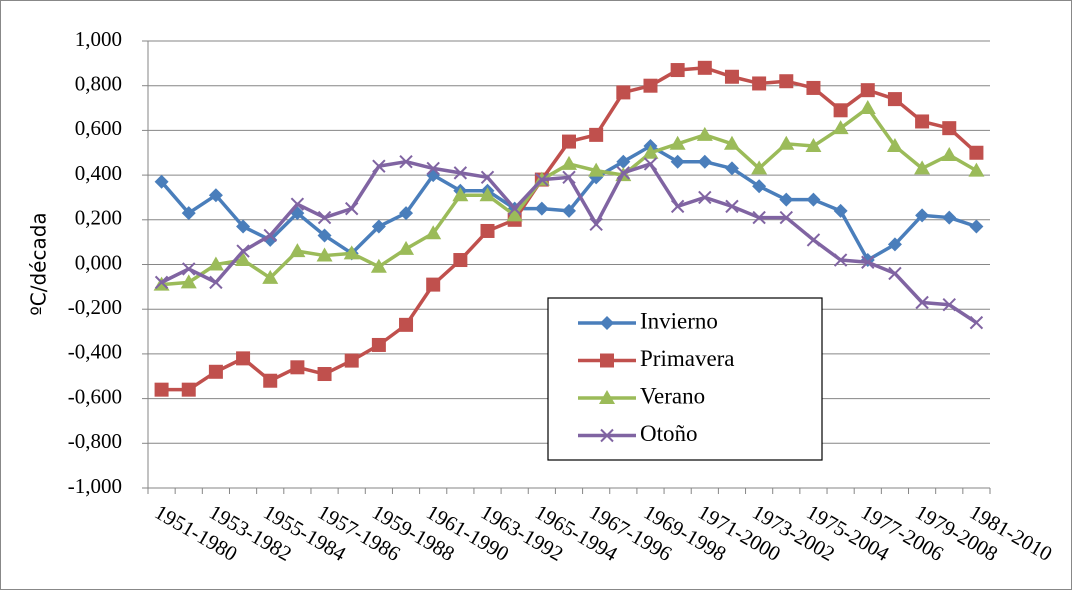 The width and height of the screenshot is (1072, 595). Describe the element at coordinates (687, 358) in the screenshot. I see `legend-label: Primavera` at that location.